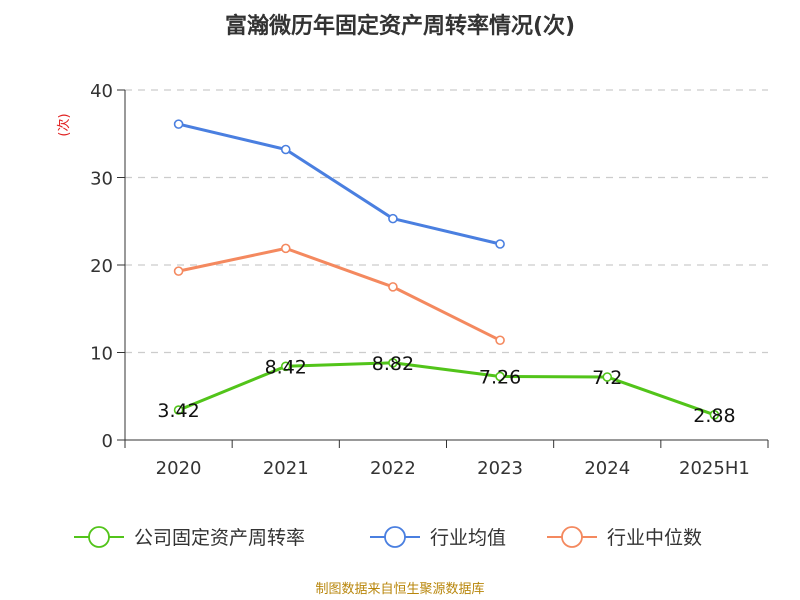 This screenshot has width=800, height=600. Describe the element at coordinates (400, 26) in the screenshot. I see `chart-title: 富瀚微历年固定资产周转率情况(次)` at that location.